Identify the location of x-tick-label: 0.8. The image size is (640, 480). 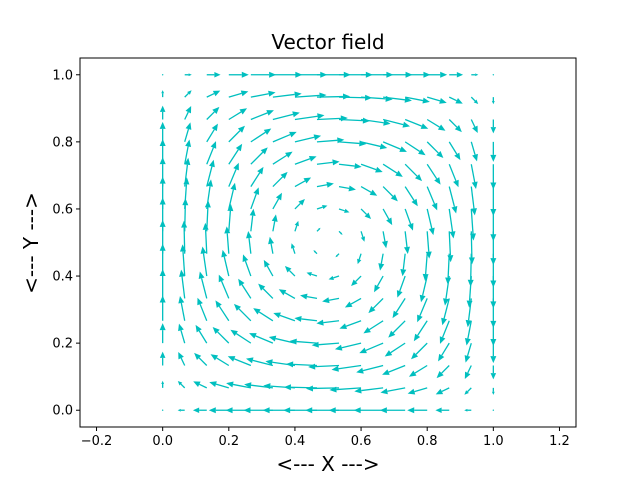
(427, 441).